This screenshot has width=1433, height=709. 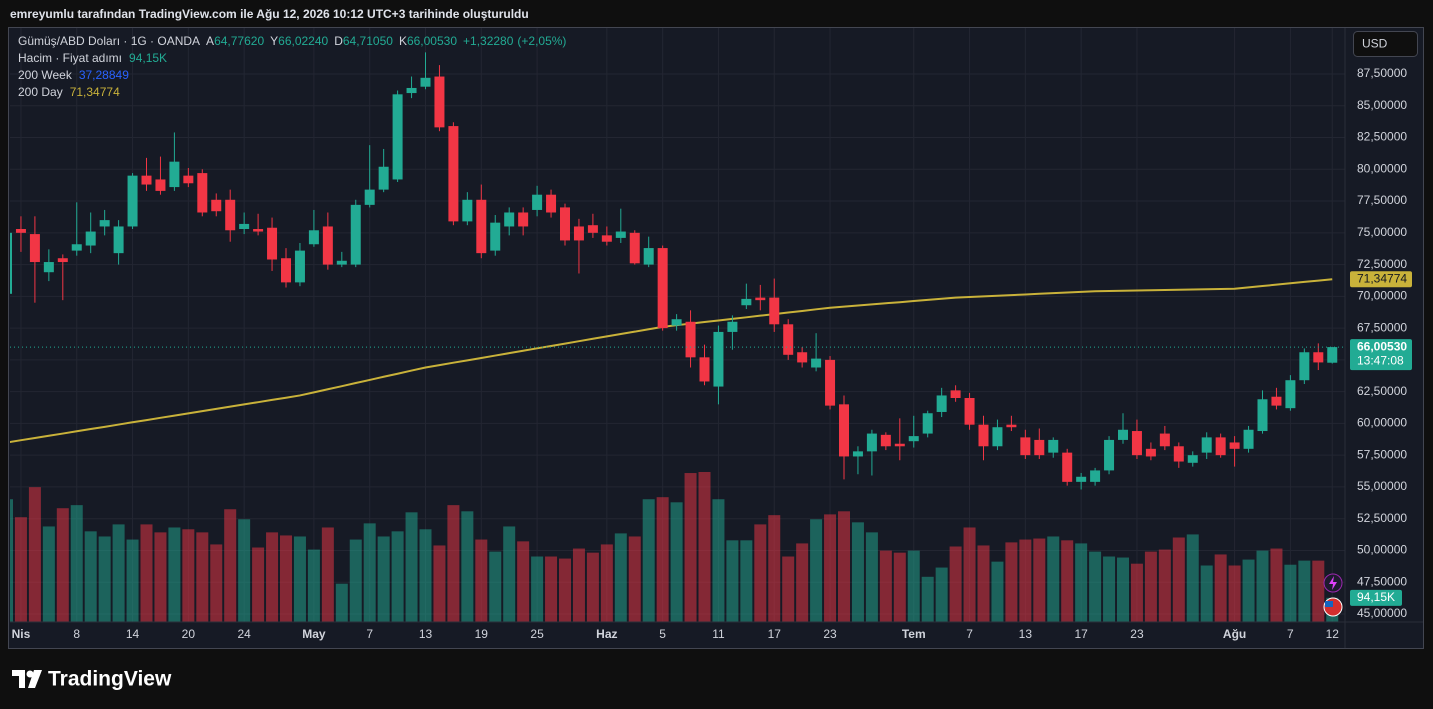 What do you see at coordinates (1375, 44) in the screenshot?
I see `currency-label: USD` at bounding box center [1375, 44].